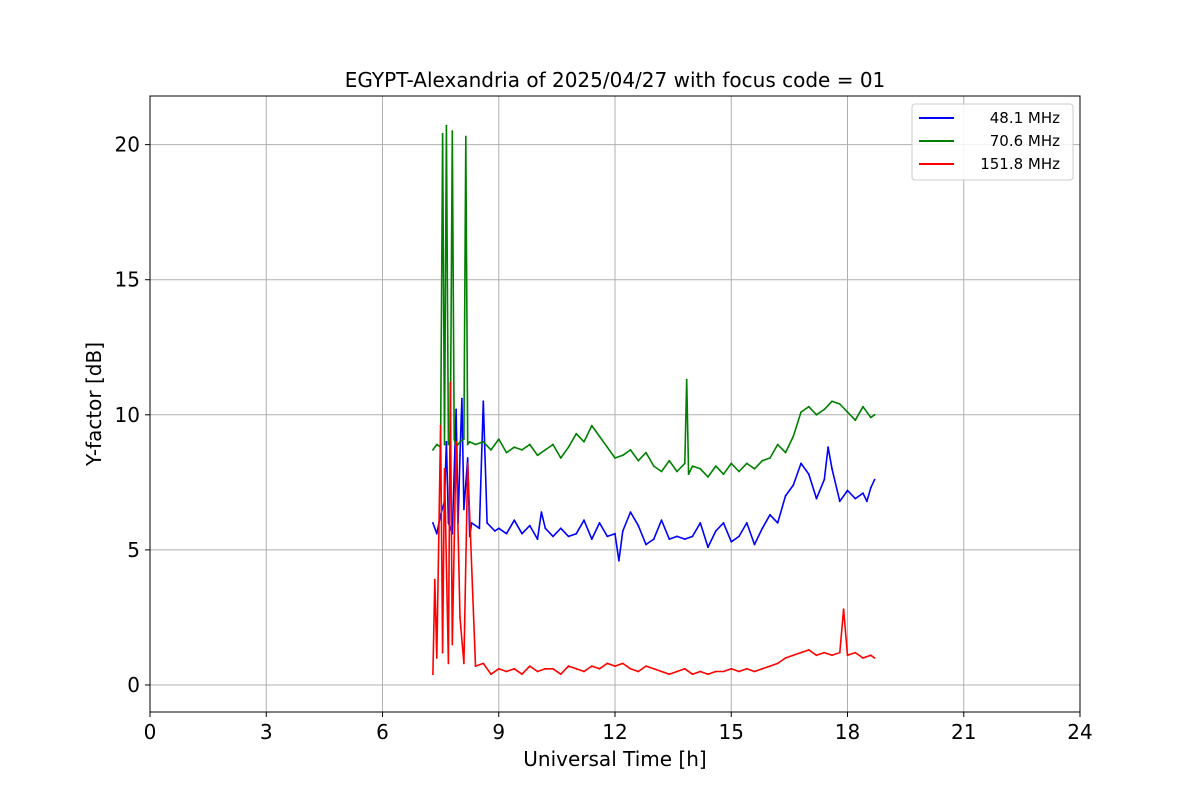 Image resolution: width=1200 pixels, height=800 pixels. Describe the element at coordinates (614, 759) in the screenshot. I see `x-axis-title: Universal Time [h]` at that location.